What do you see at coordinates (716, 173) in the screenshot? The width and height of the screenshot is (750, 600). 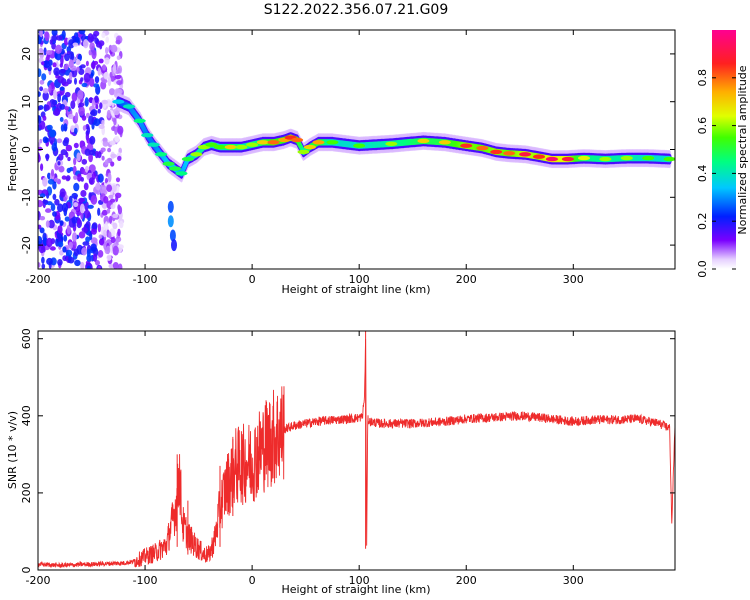 I see `colorbar-ticks: 0.0 0.2 0.4 0.6 0.8` at bounding box center [716, 173].